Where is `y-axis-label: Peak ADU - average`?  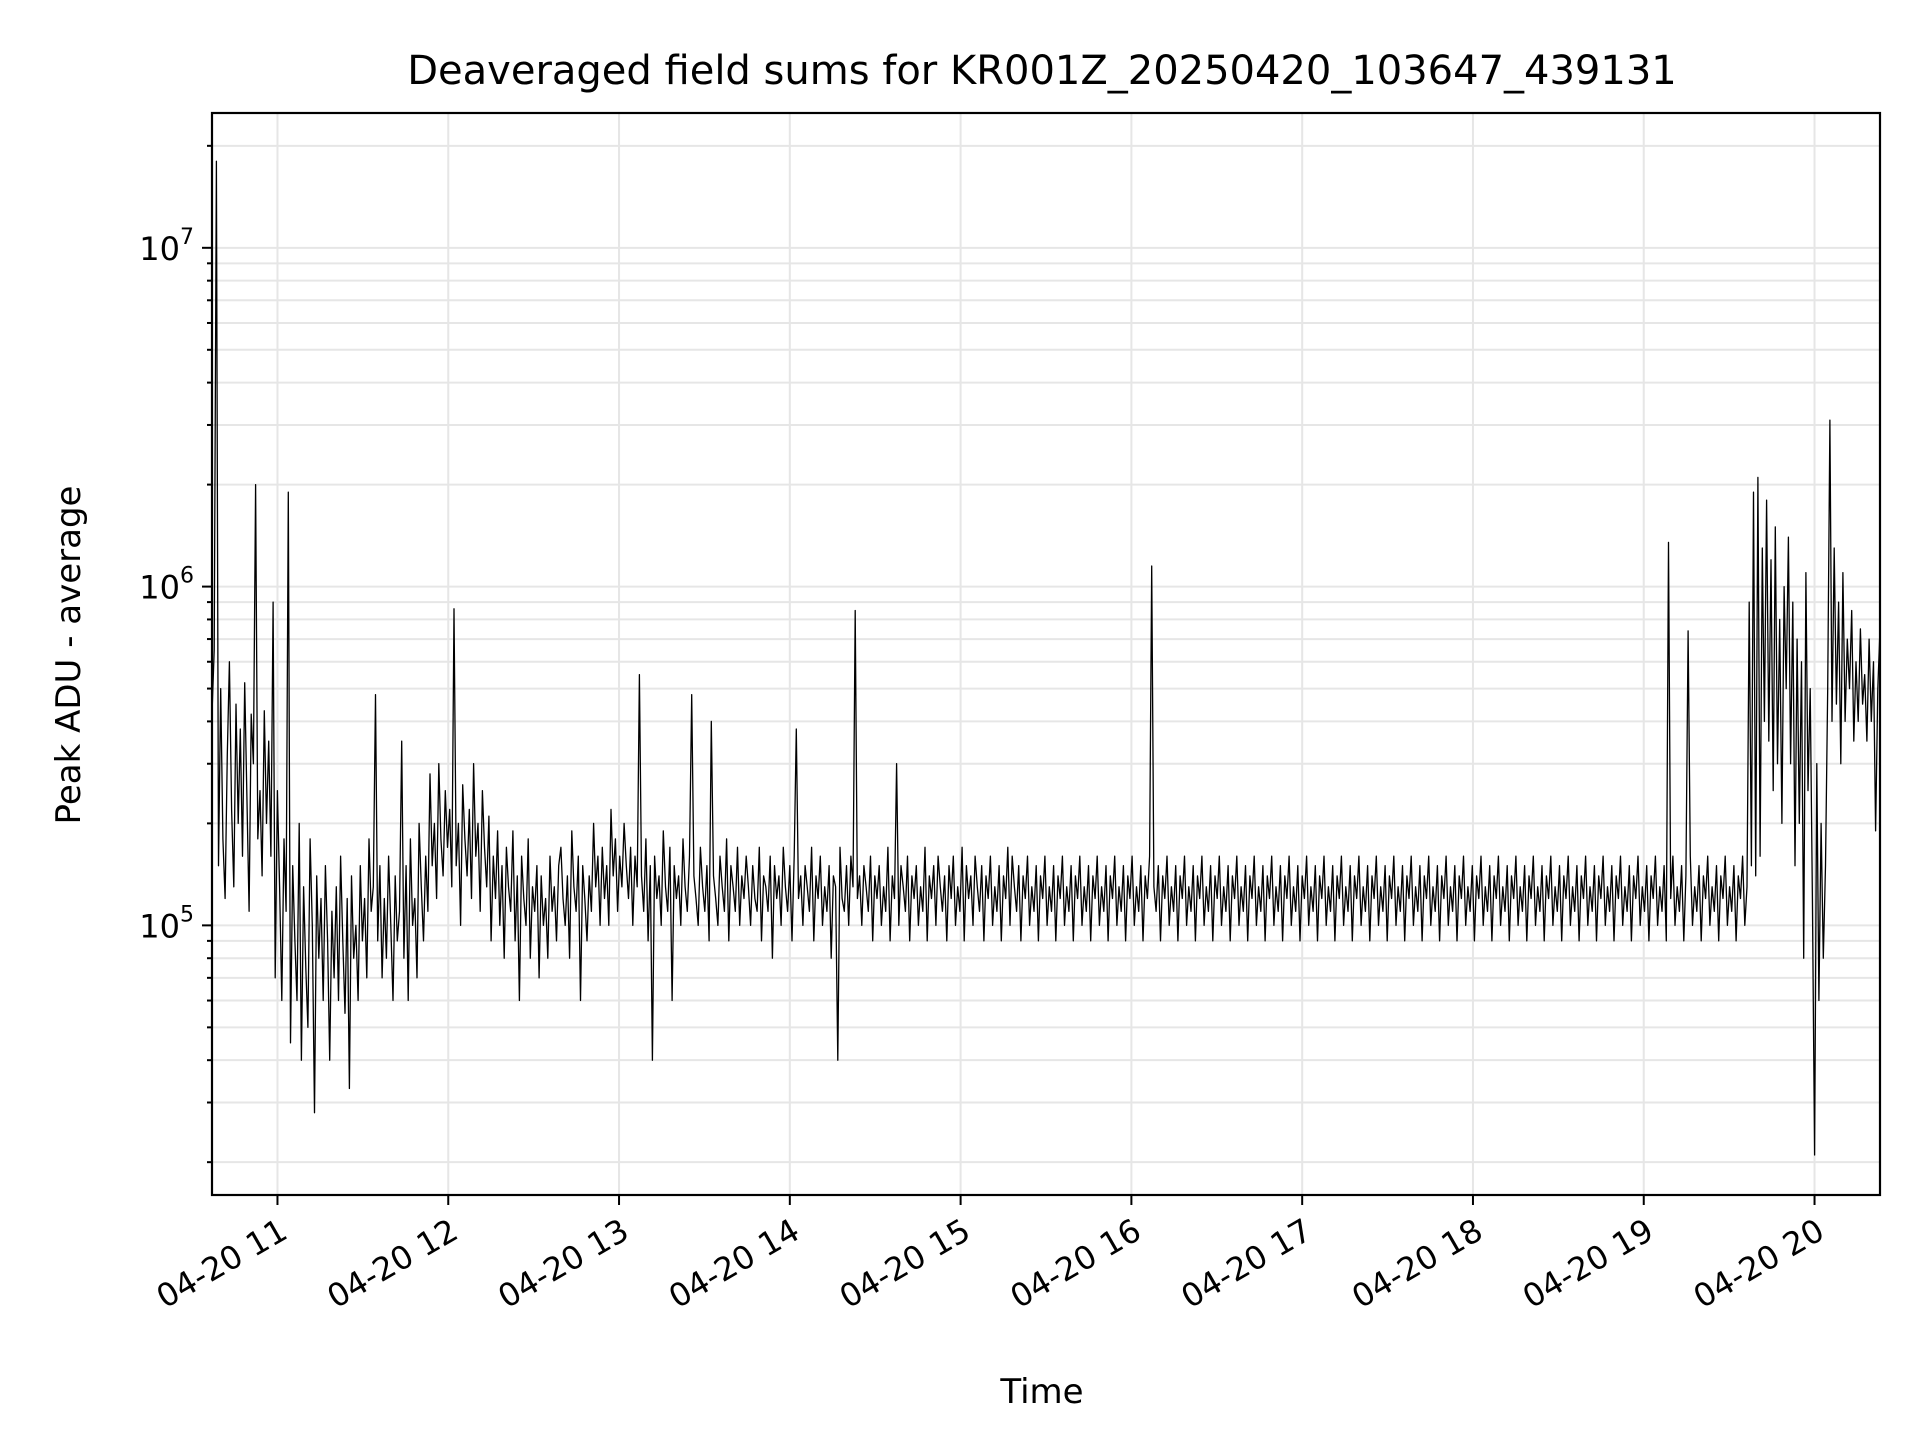
y-axis-label: Peak ADU - average is located at coordinates (69, 655).